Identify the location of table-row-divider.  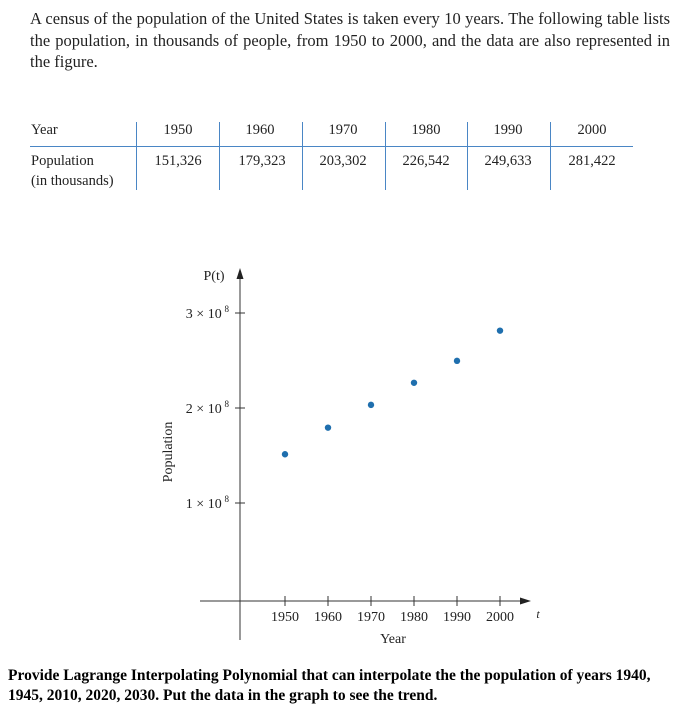
(331, 147).